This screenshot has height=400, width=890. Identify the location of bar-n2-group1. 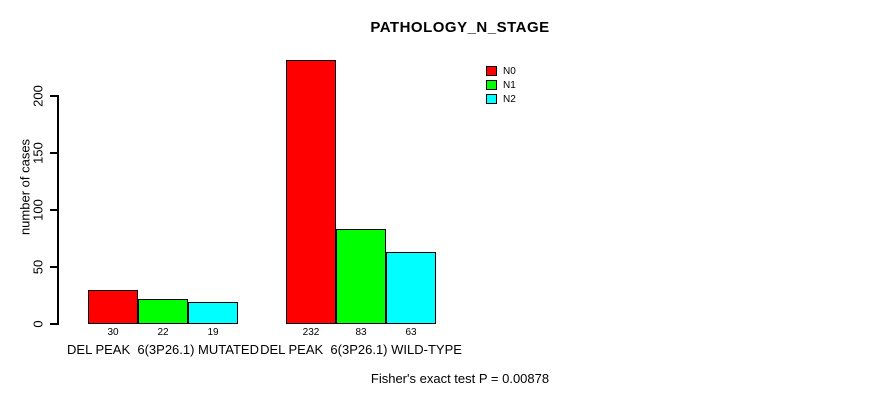
(213, 313).